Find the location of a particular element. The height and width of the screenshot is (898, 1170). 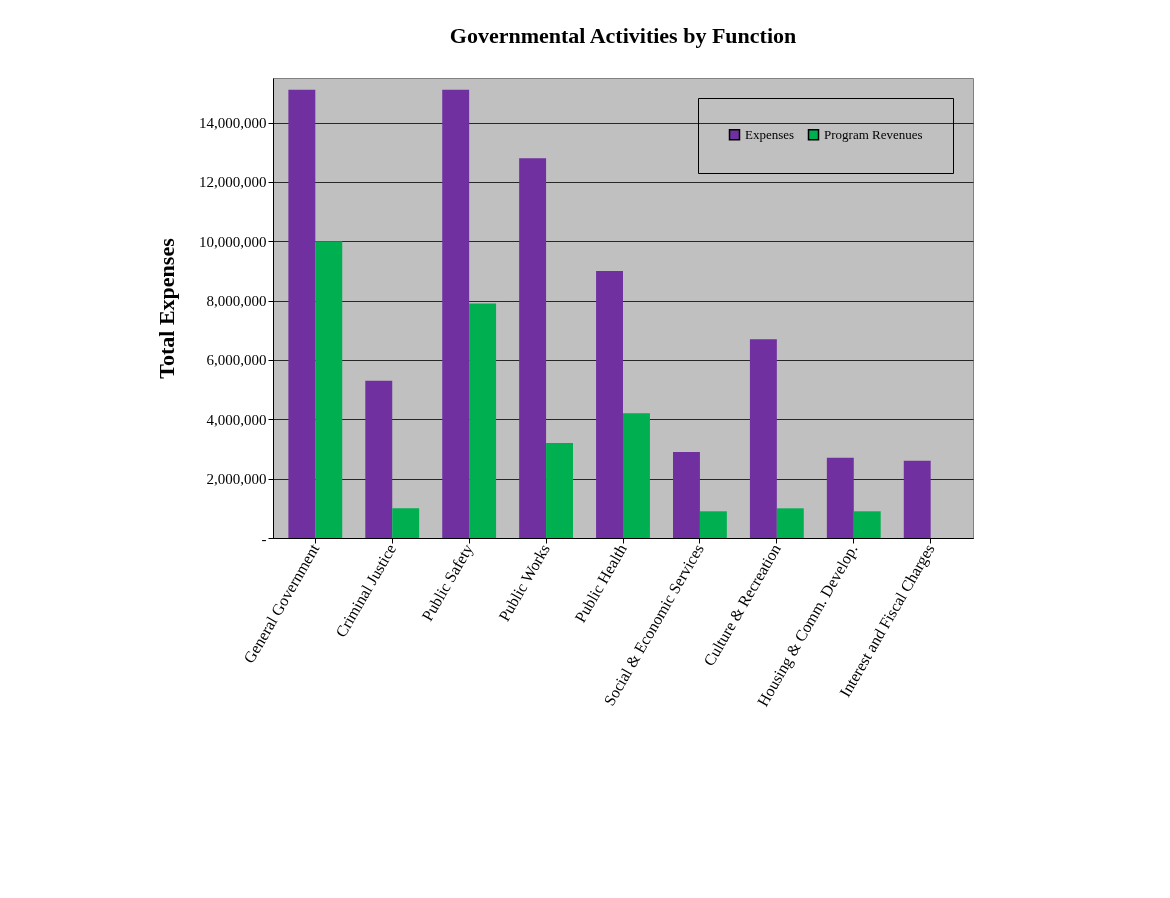

y-axis-title: Total Expenses is located at coordinates (166, 308).